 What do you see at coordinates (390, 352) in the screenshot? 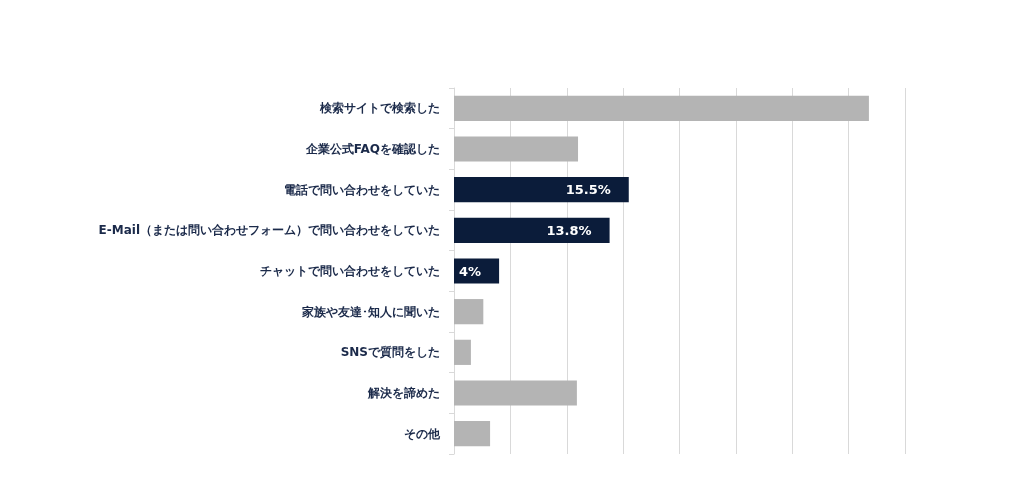
I see `y-tick-label: SNSで質問をした` at bounding box center [390, 352].